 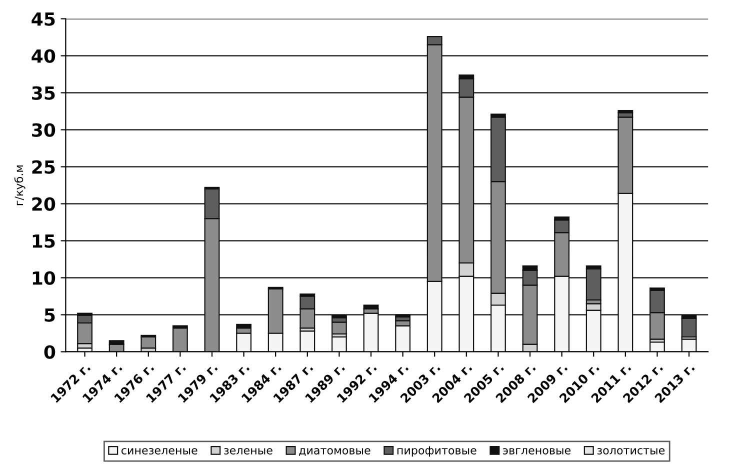 What do you see at coordinates (334, 452) in the screenshot?
I see `legend-label: диатомовые` at bounding box center [334, 452].